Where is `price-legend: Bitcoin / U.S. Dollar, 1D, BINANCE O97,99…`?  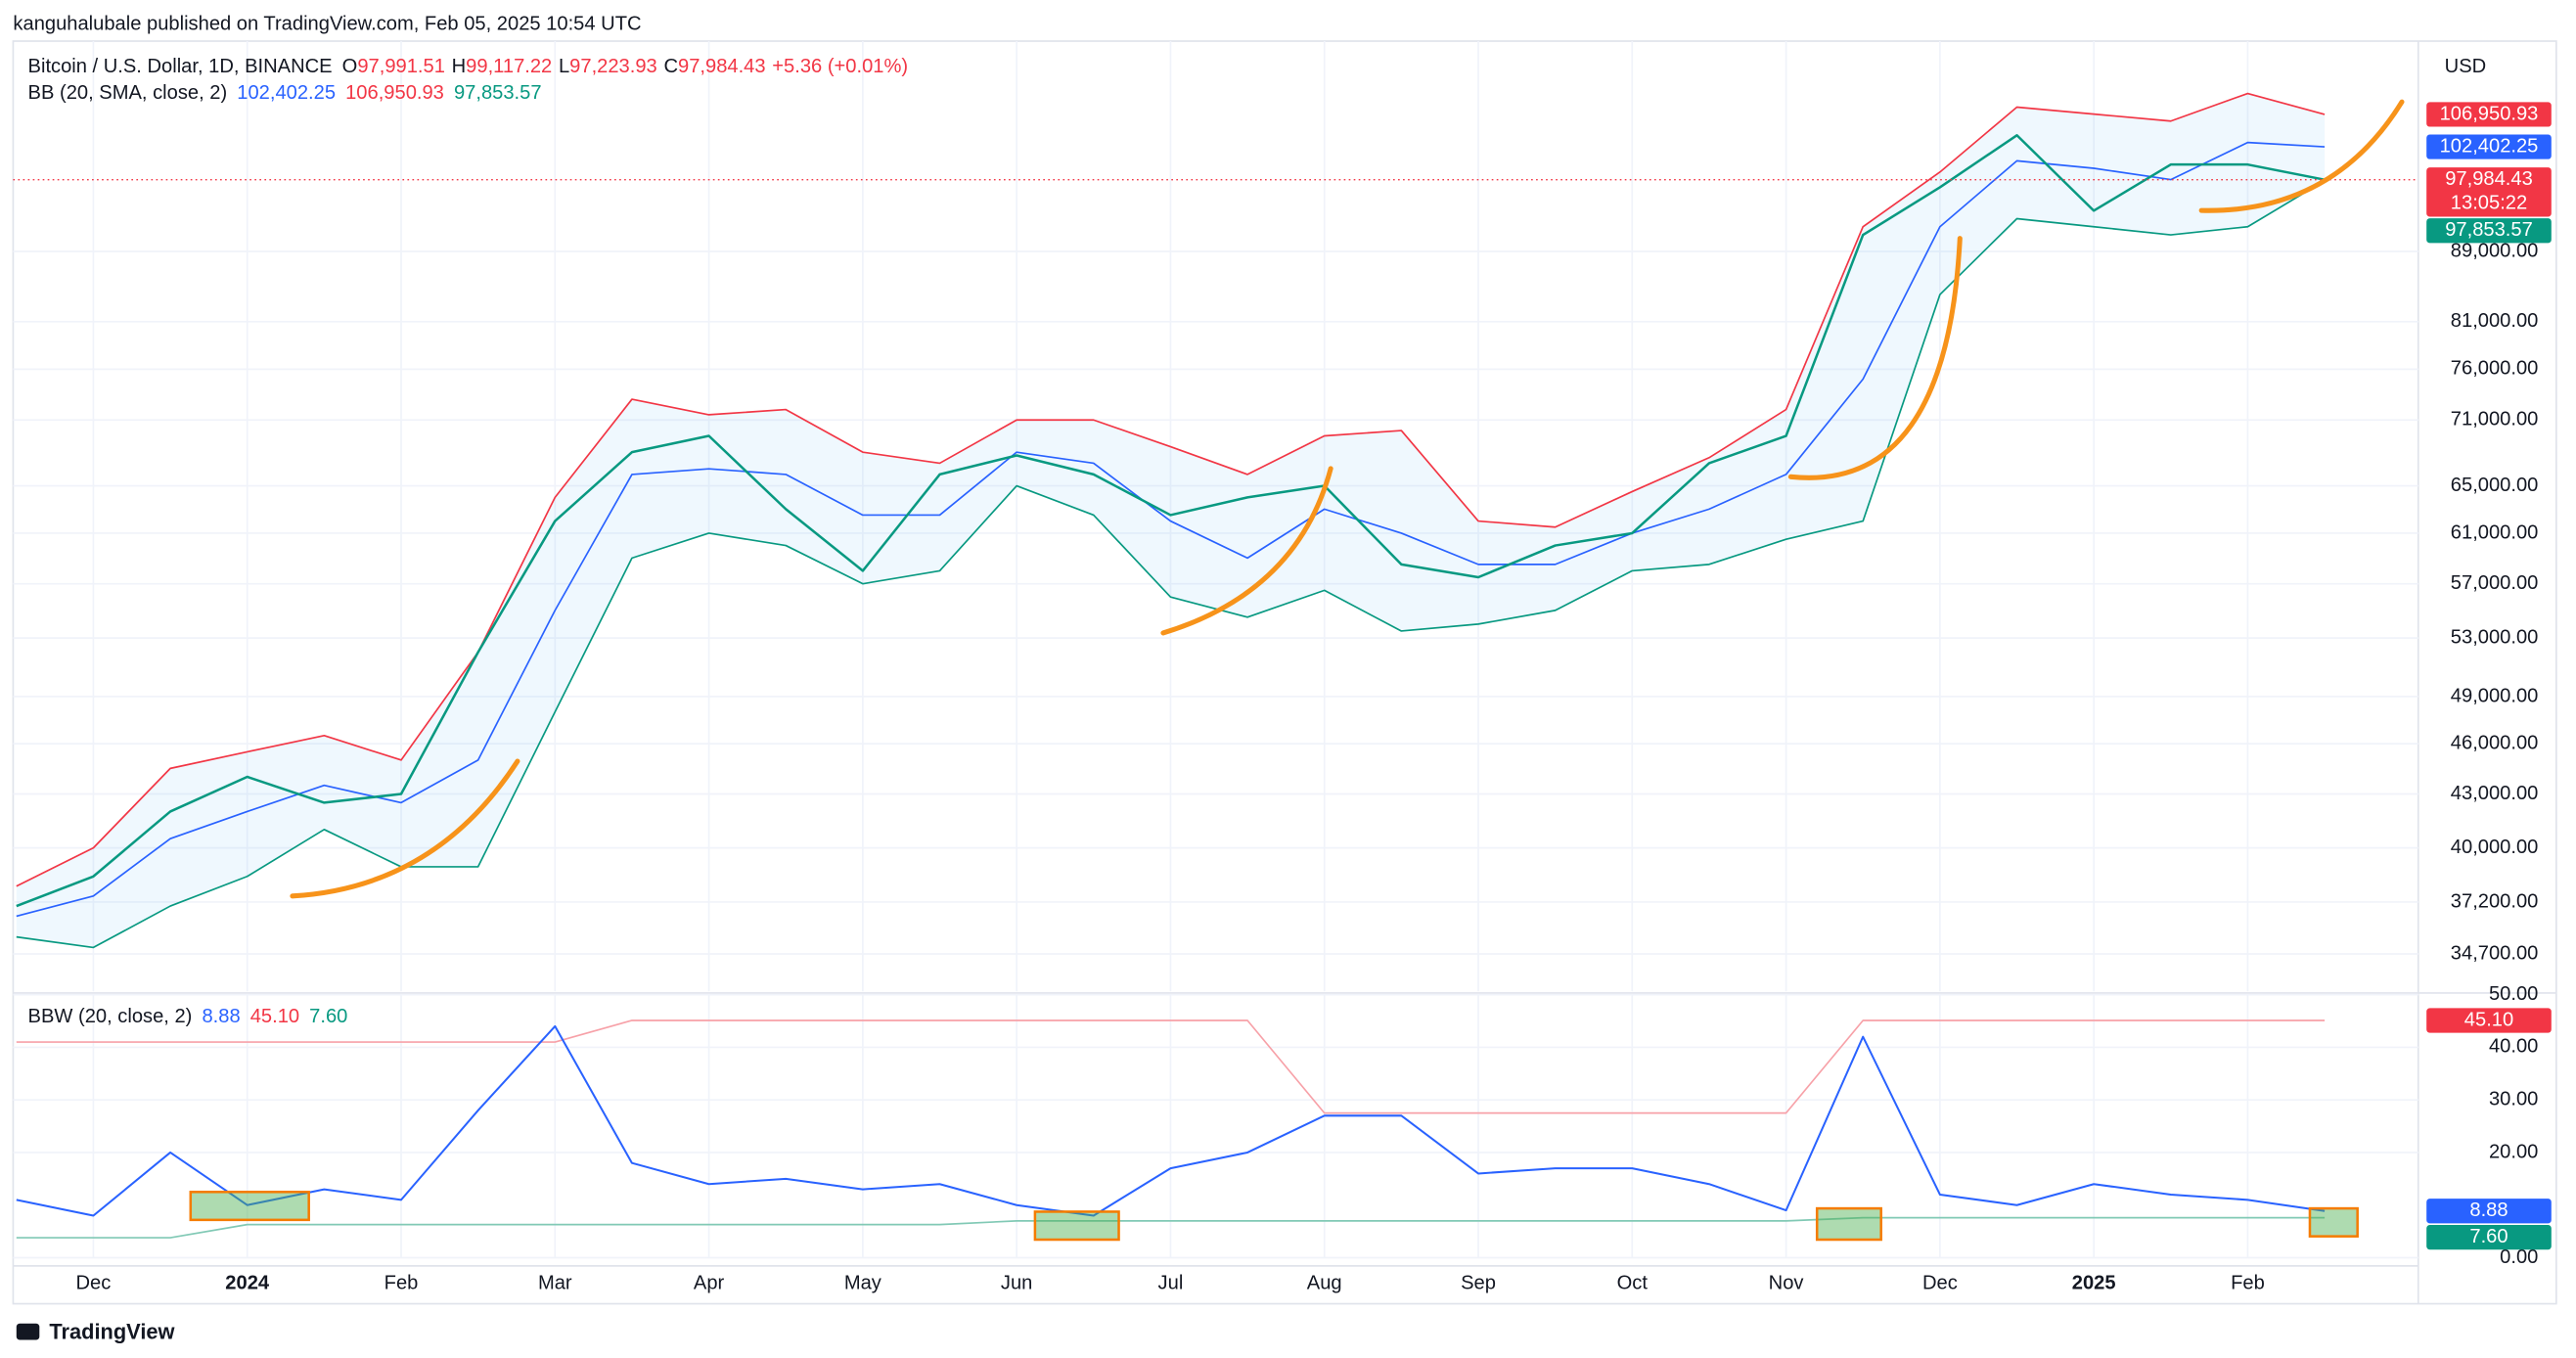
price-legend: Bitcoin / U.S. Dollar, 1D, BINANCE O97,99… is located at coordinates (468, 66).